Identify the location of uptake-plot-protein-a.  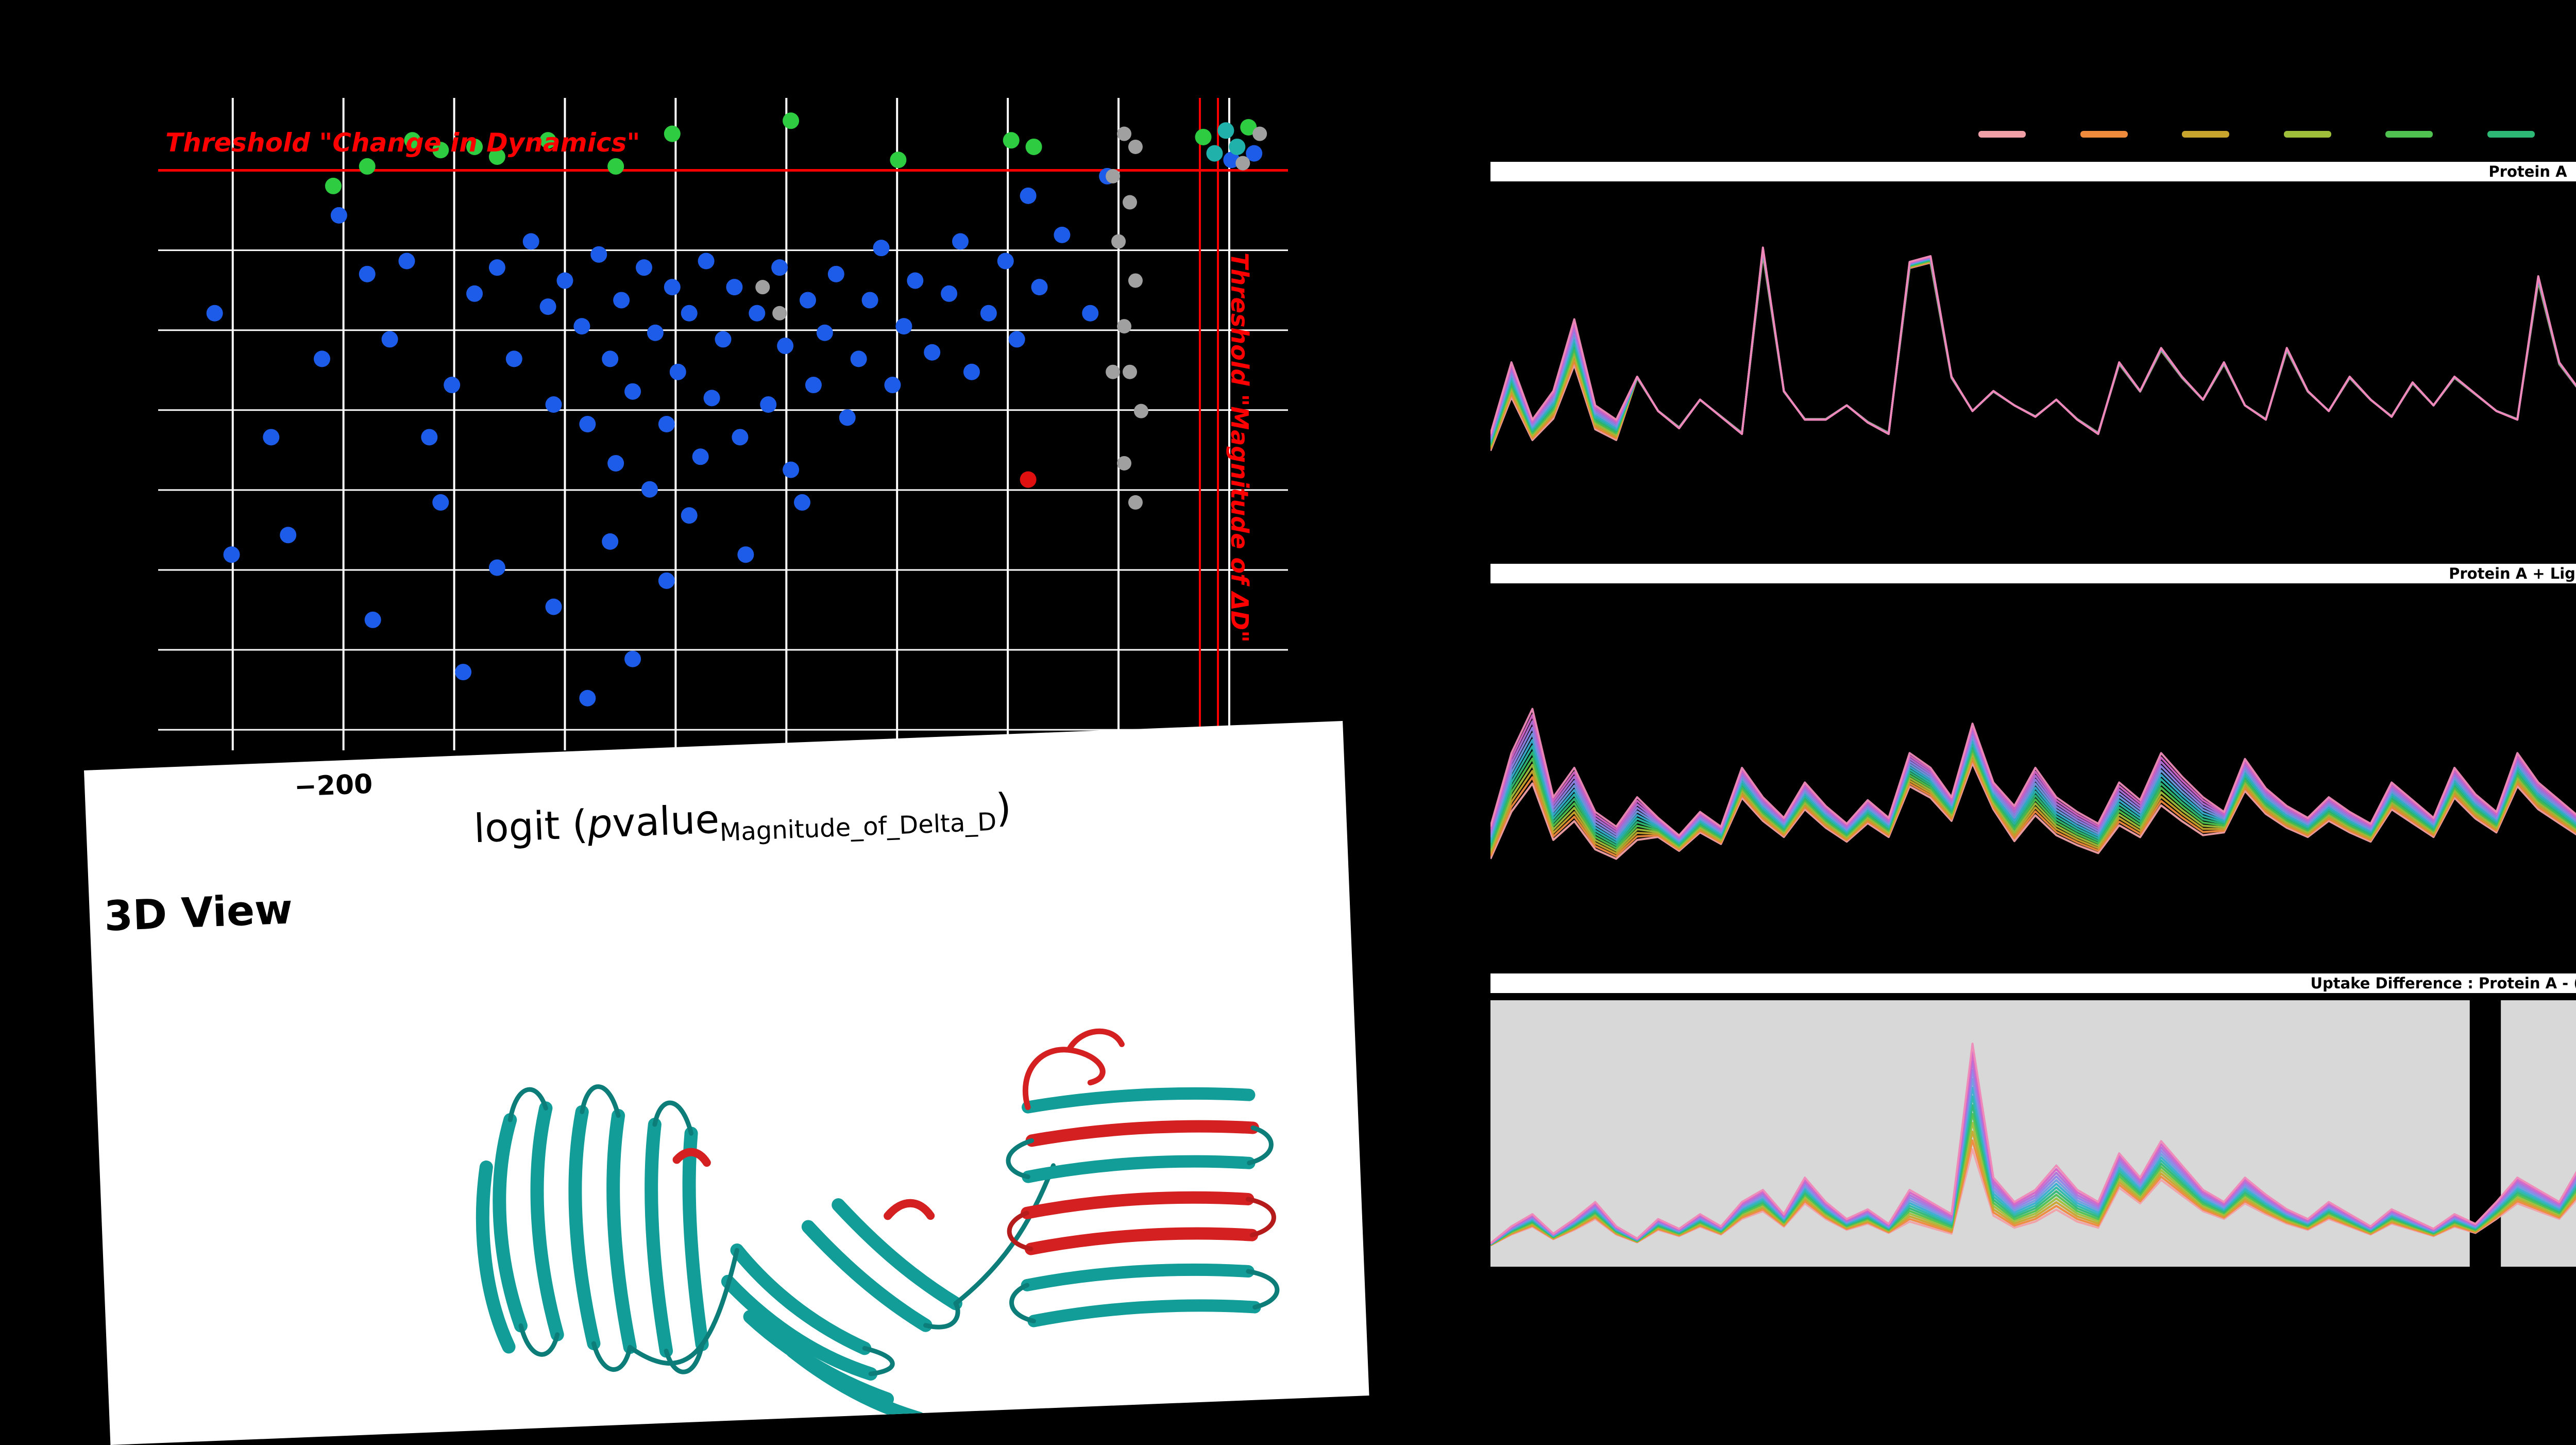
(2032, 366).